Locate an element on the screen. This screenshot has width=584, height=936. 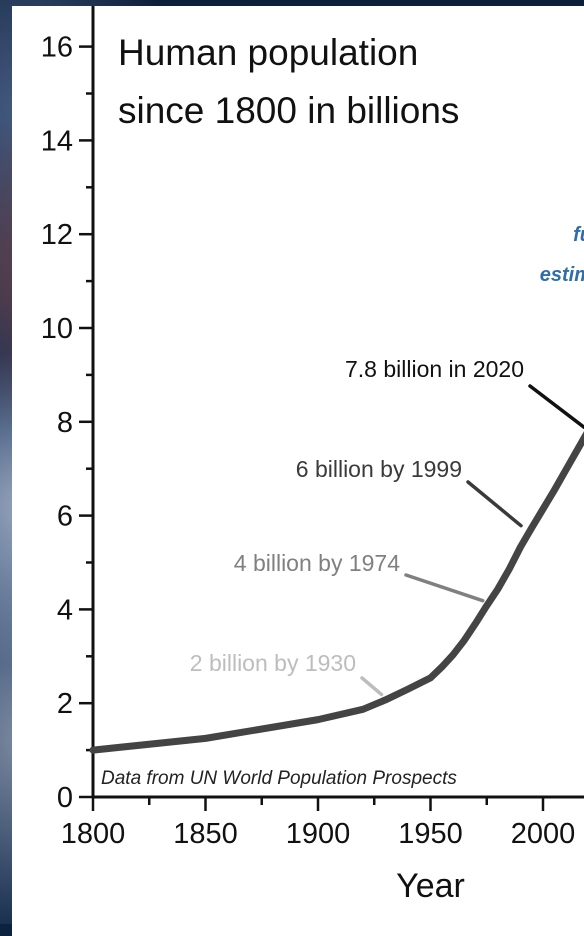
x-tick-label: 1800 is located at coordinates (93, 834).